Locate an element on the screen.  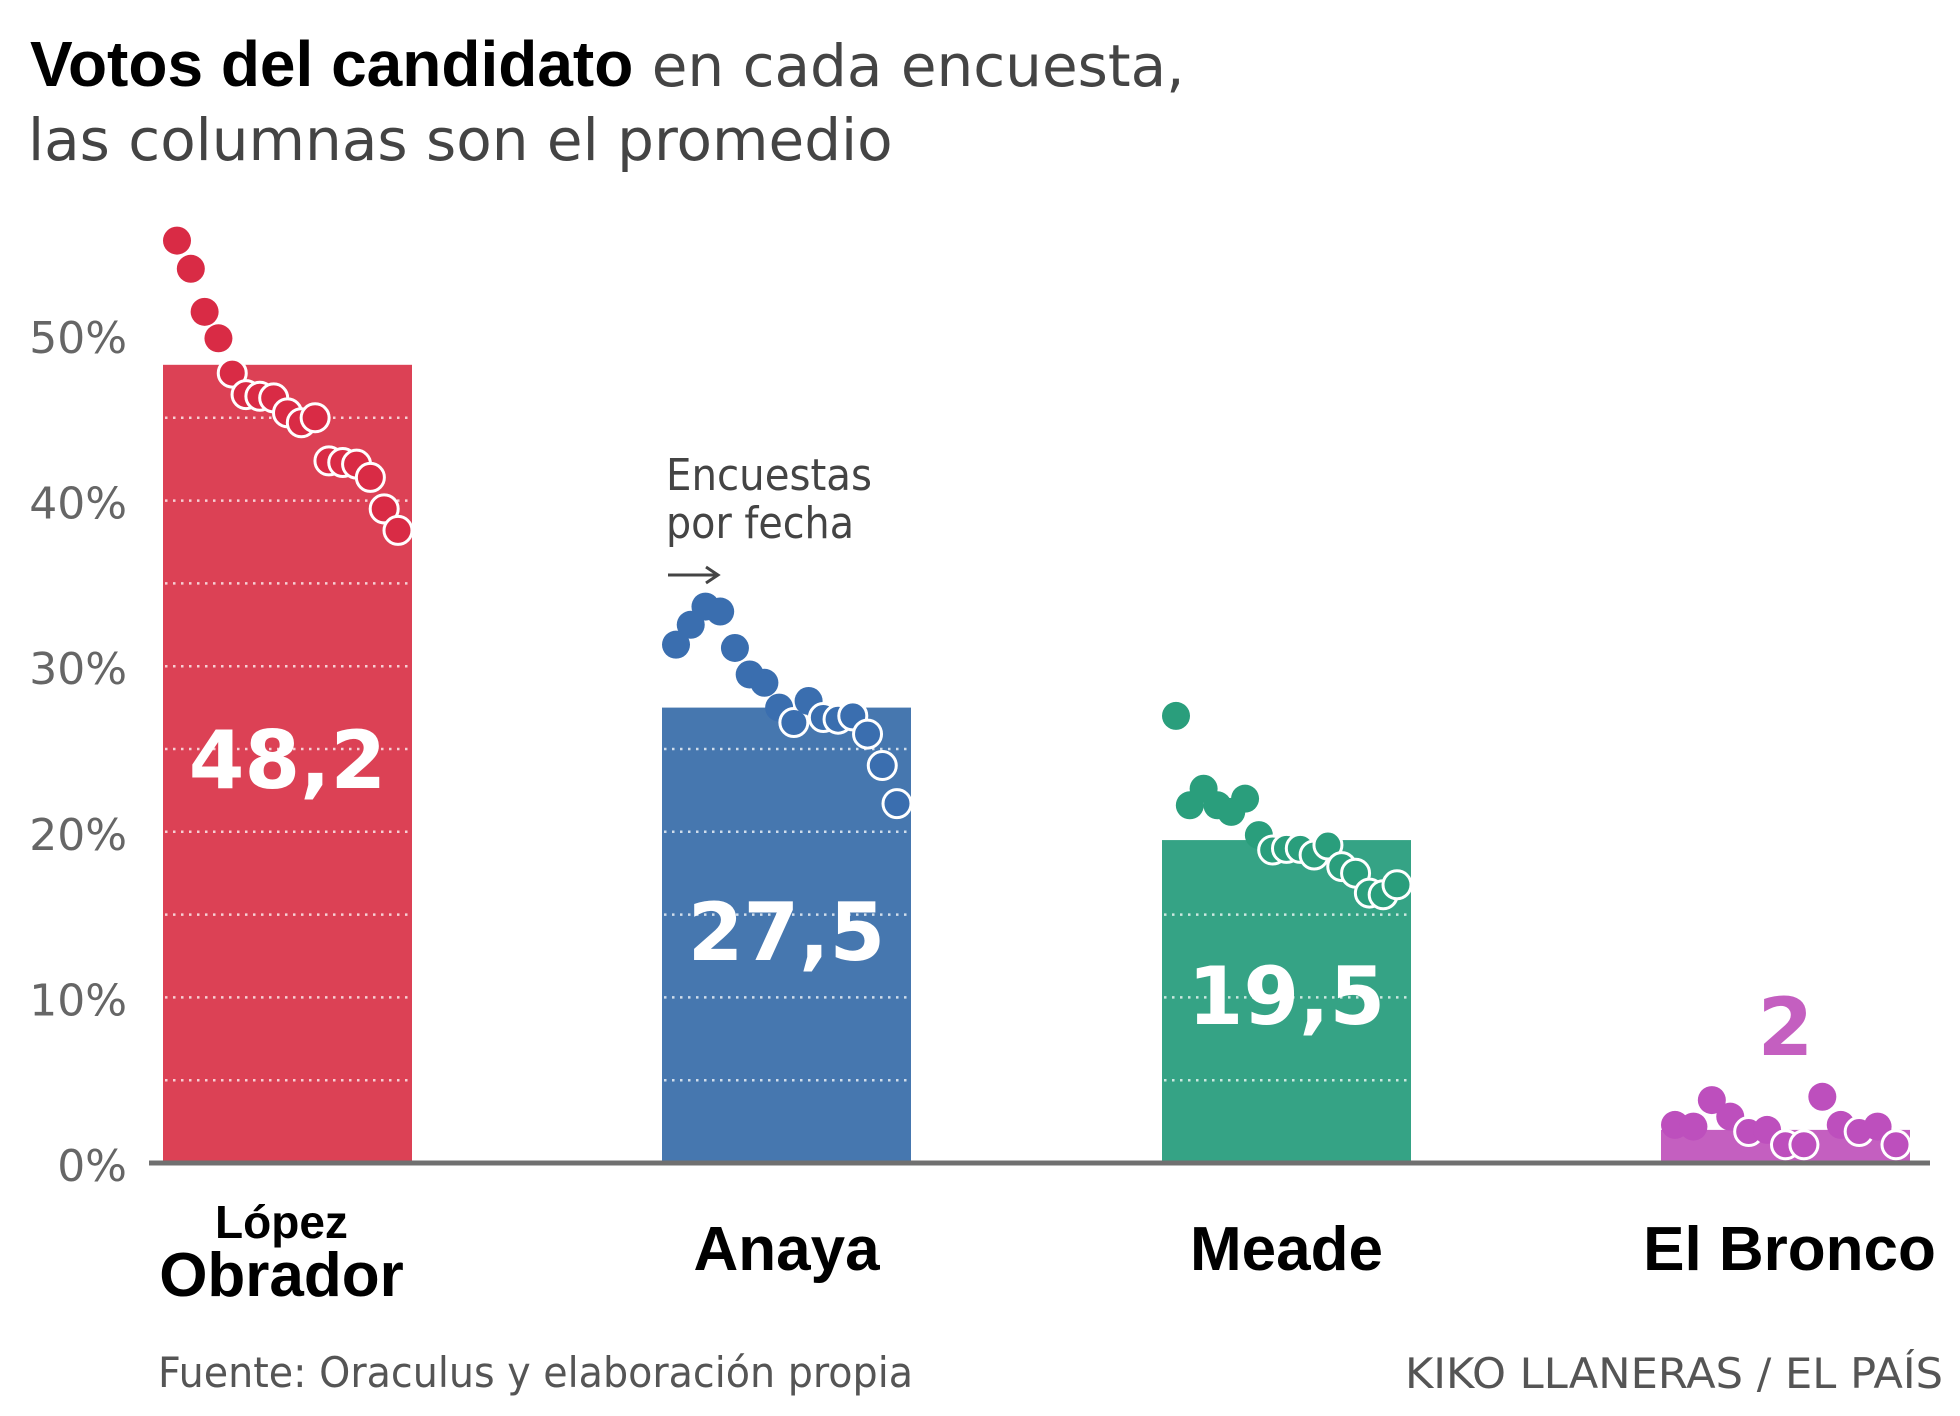
value-label: 48,2 is located at coordinates (287, 760).